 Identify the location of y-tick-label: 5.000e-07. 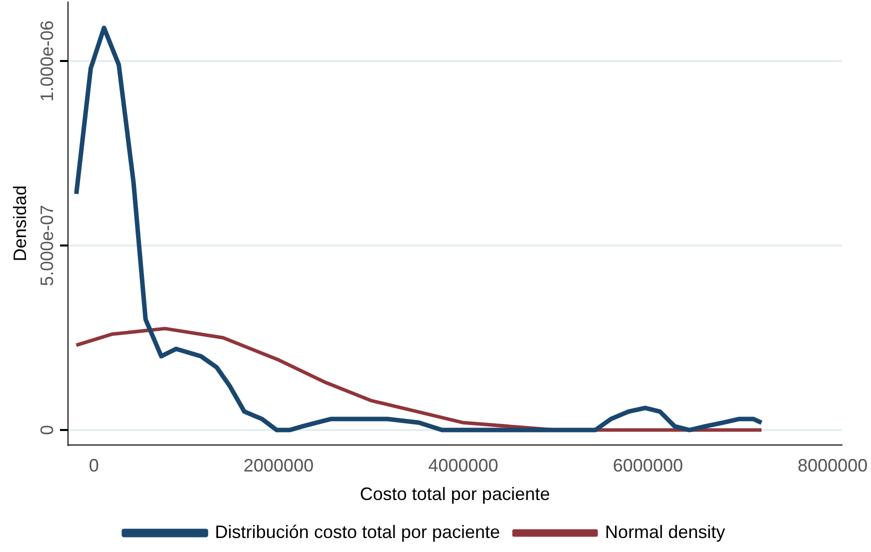
(46, 245).